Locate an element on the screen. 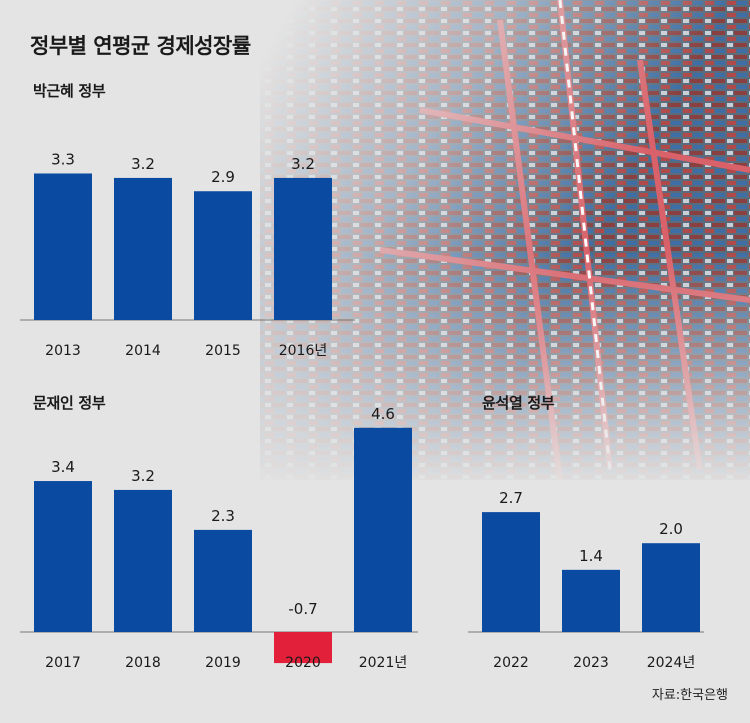  tick-label-moon-4: 2021년 is located at coordinates (383, 663).